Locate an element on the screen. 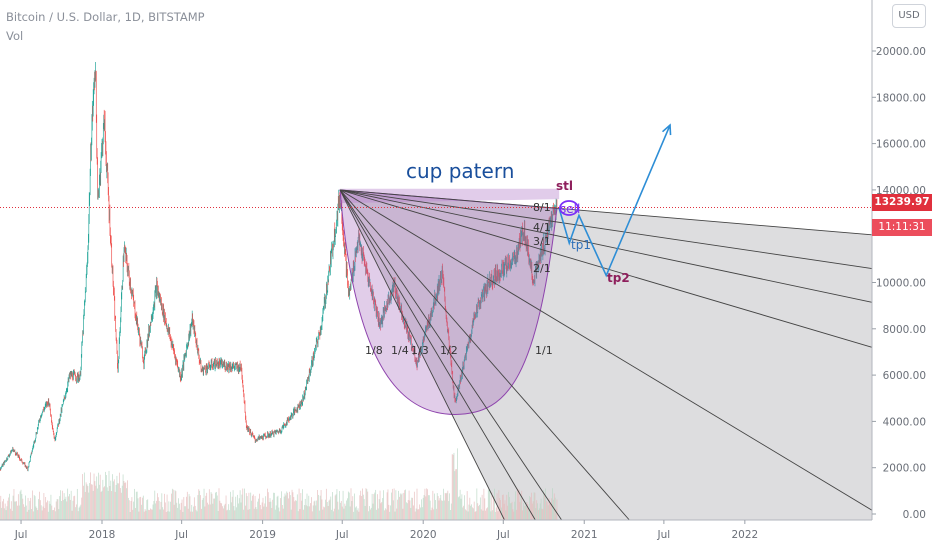  time-tick-label: 2022 is located at coordinates (744, 535).